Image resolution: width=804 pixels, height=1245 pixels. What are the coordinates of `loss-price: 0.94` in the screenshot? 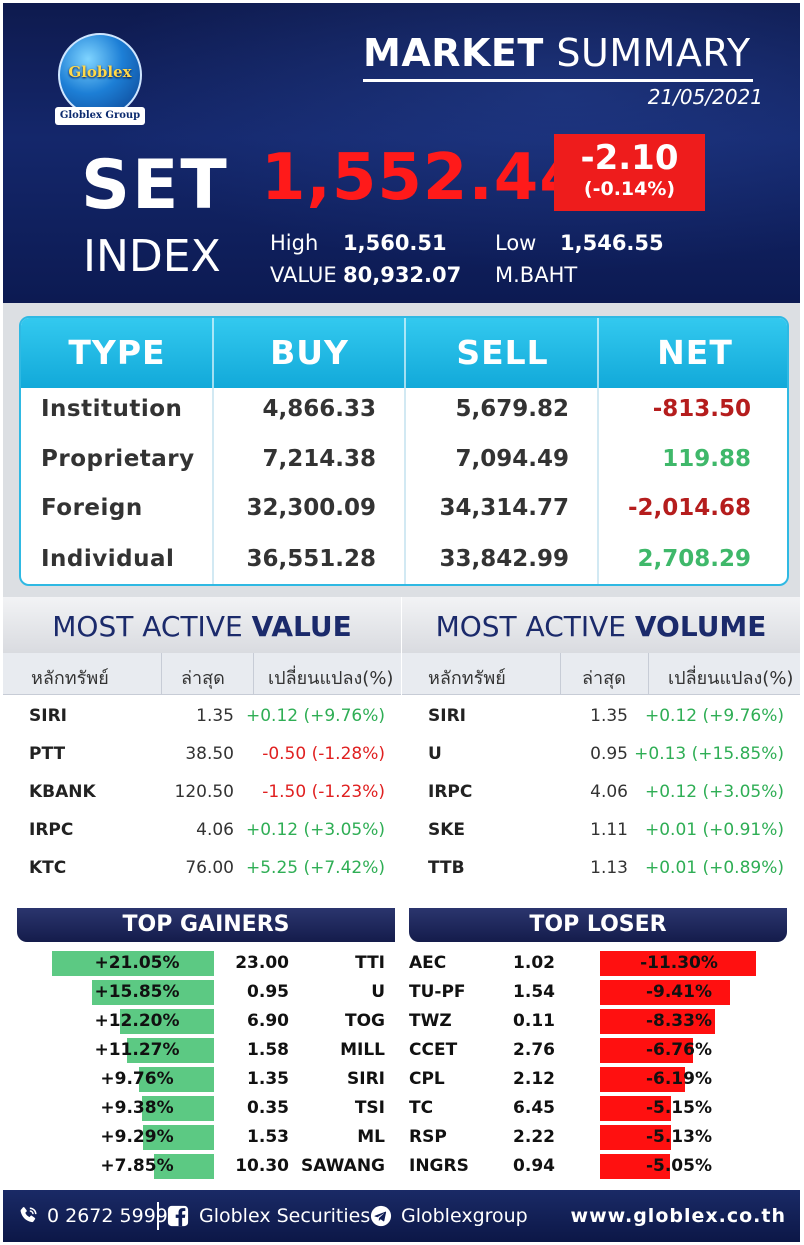 It's located at (534, 1166).